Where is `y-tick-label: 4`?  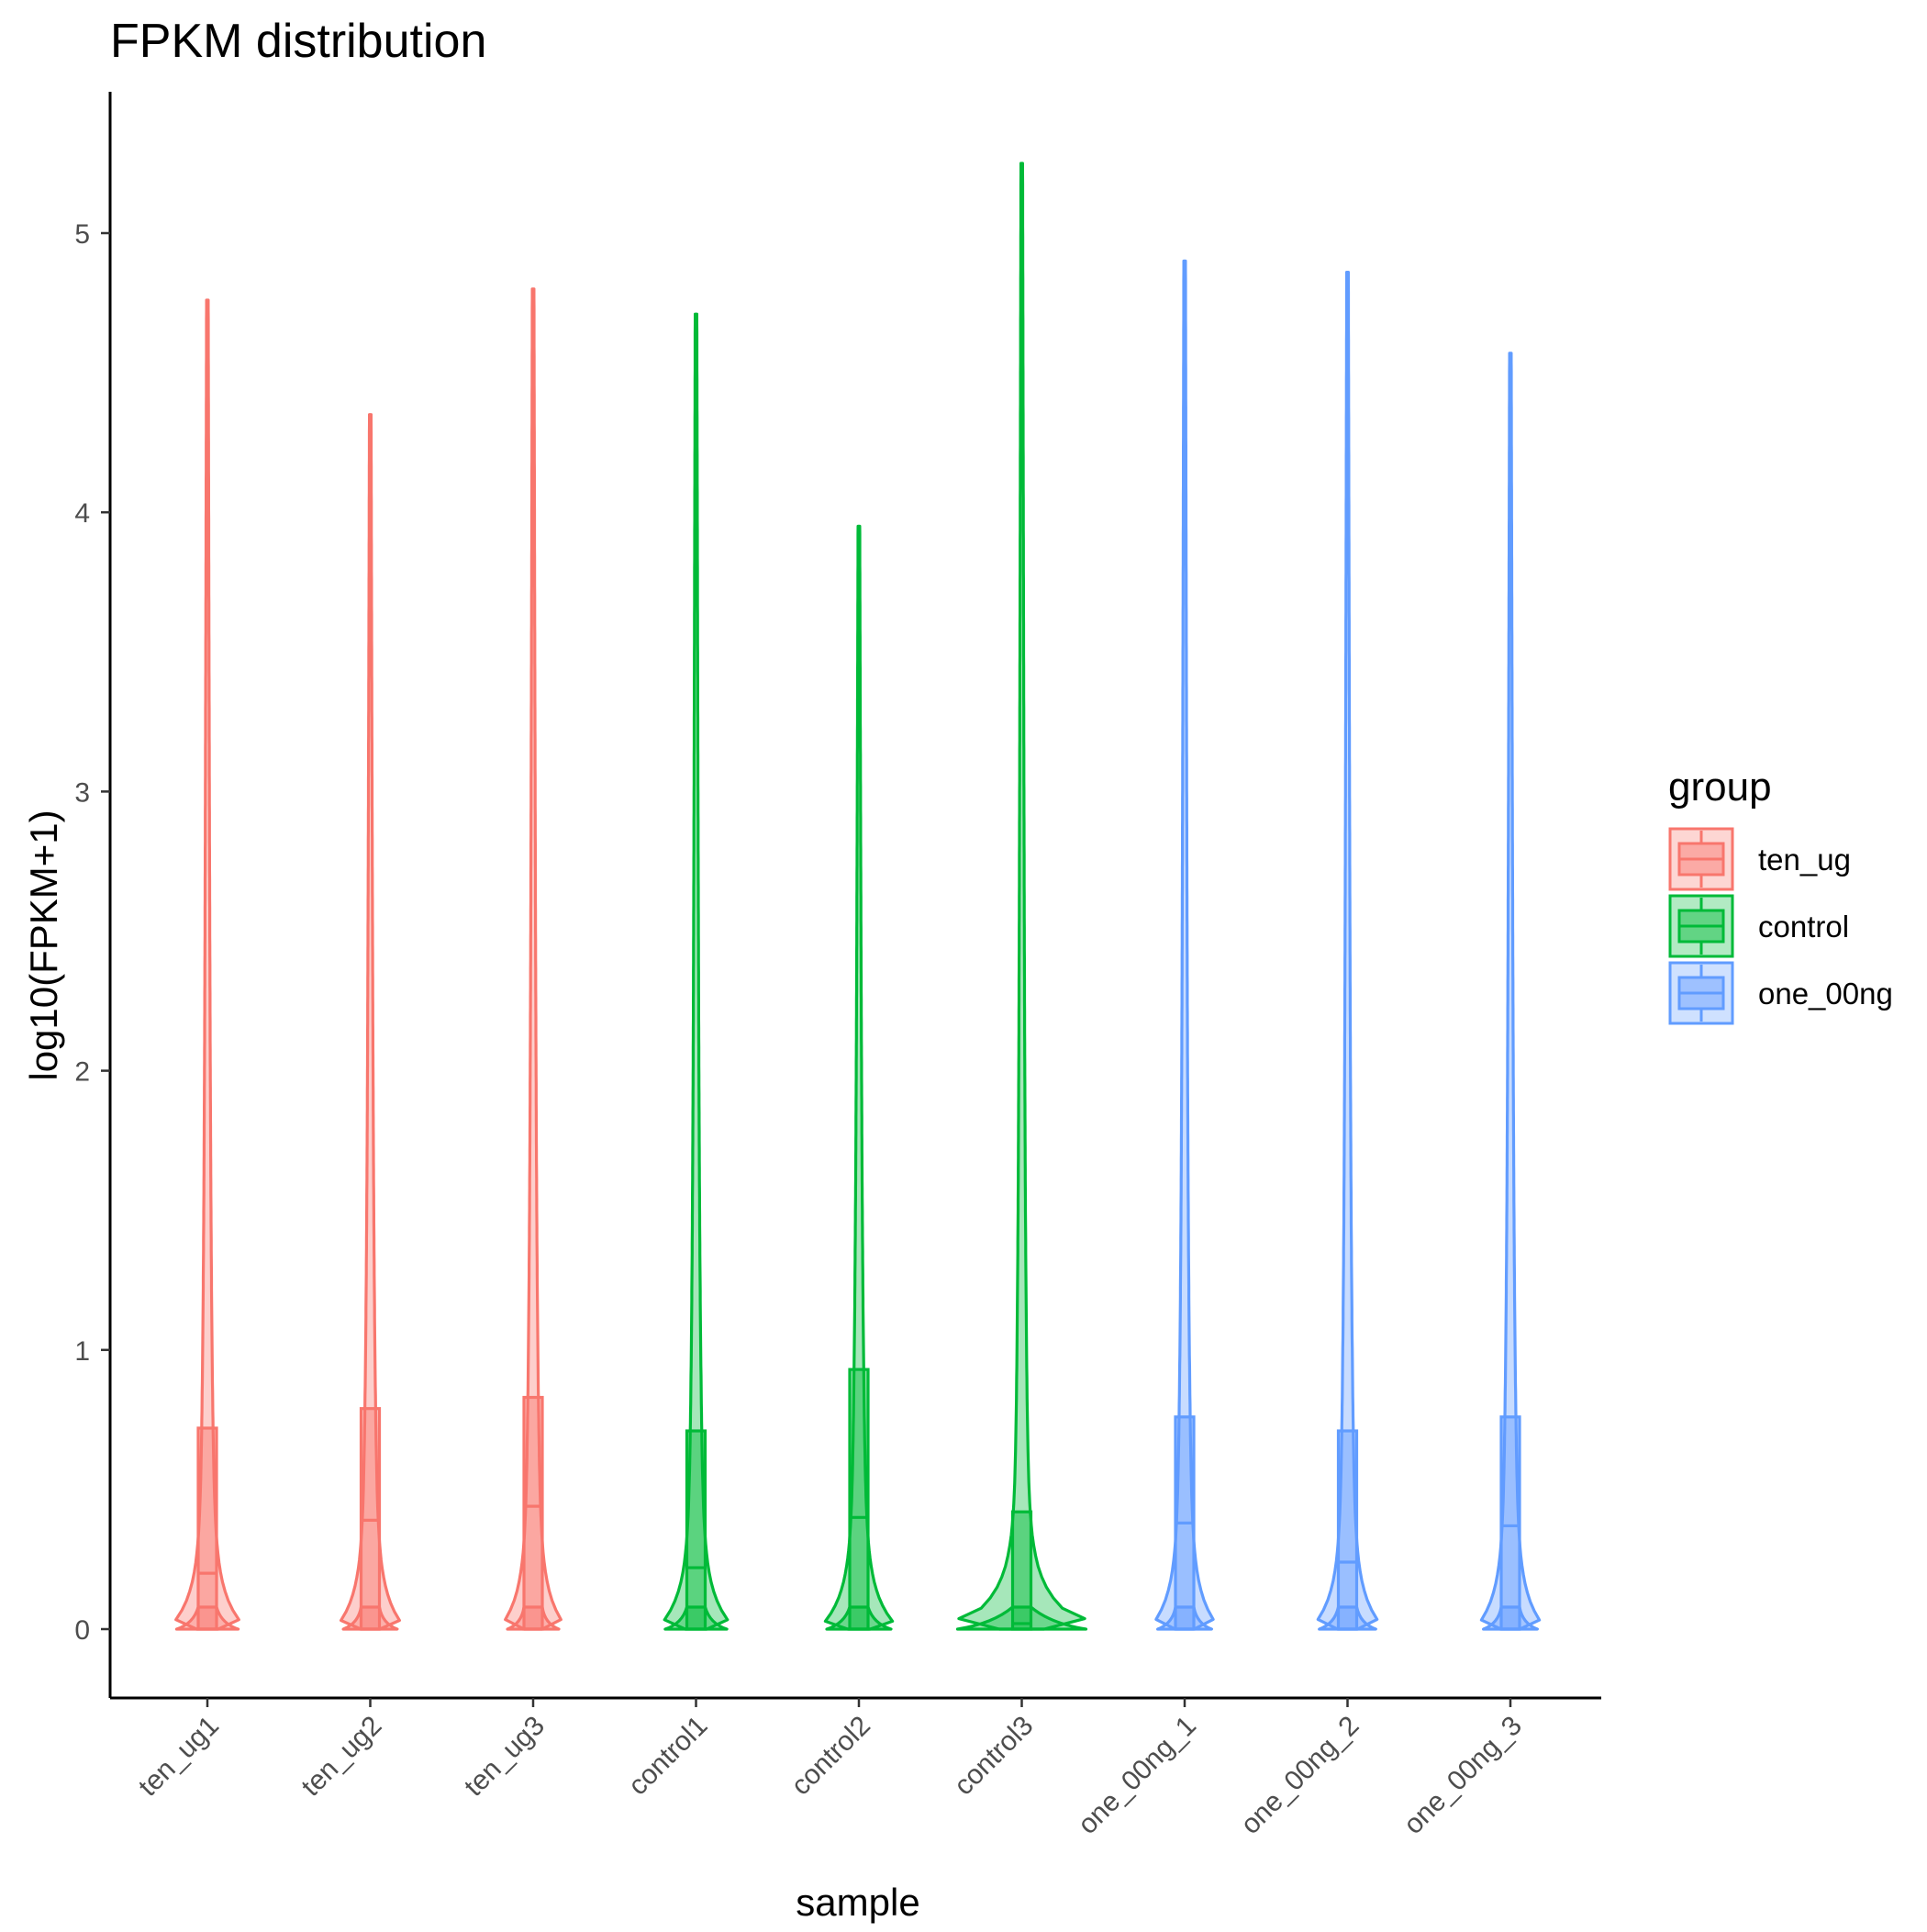 y-tick-label: 4 is located at coordinates (82, 513).